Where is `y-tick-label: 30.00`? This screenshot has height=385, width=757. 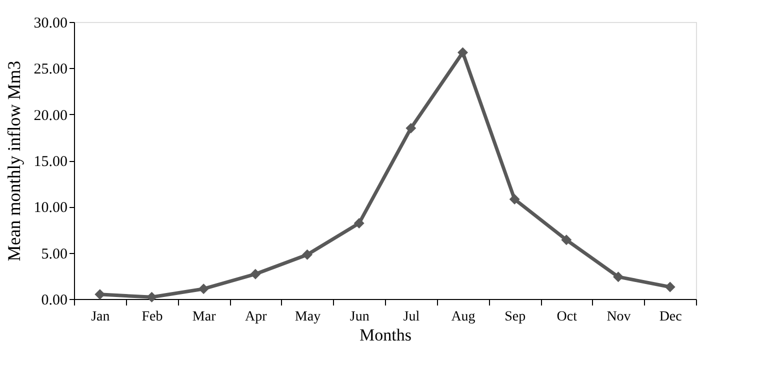
y-tick-label: 30.00 is located at coordinates (51, 24).